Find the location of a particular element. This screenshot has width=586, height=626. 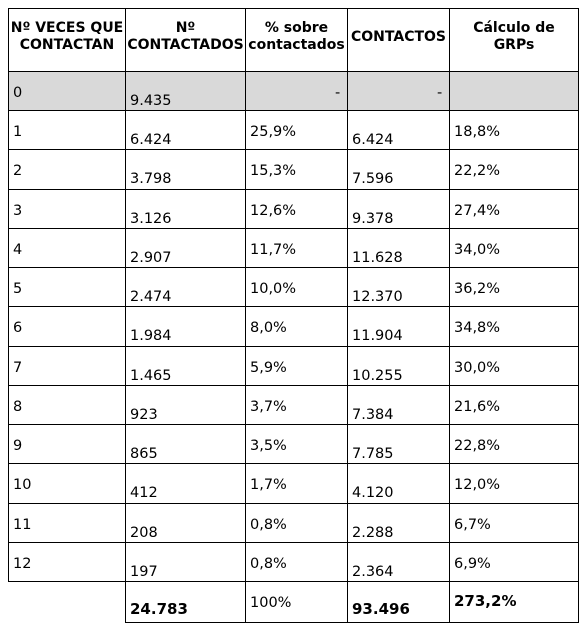

cell-pct: 5,9% is located at coordinates (268, 367).